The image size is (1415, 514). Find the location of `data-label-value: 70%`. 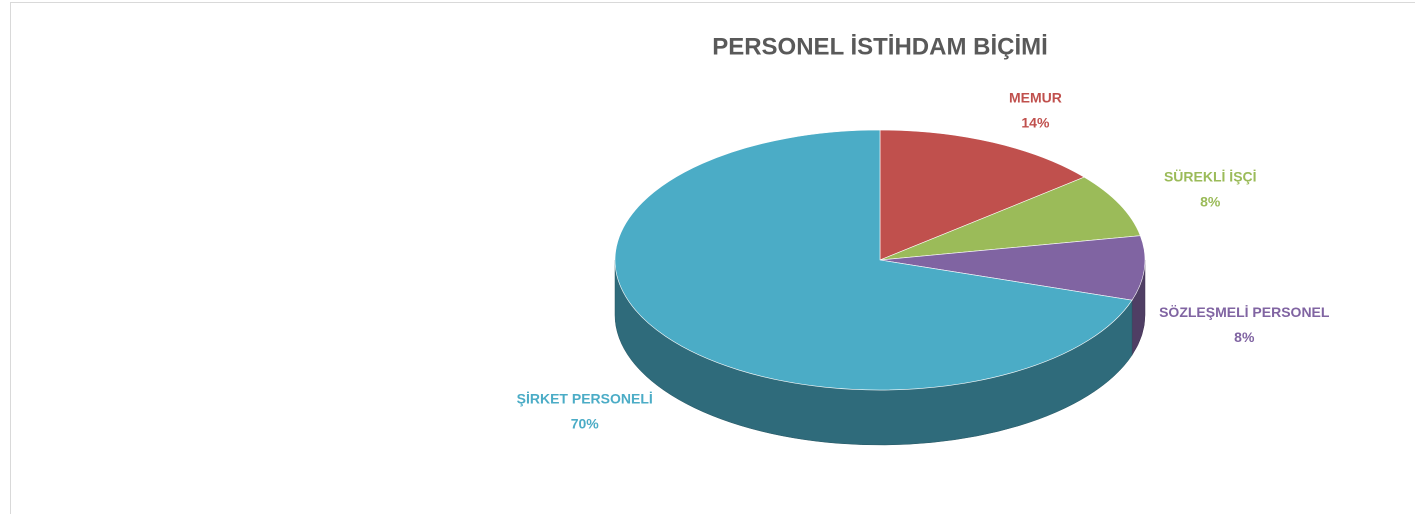

data-label-value: 70% is located at coordinates (585, 424).